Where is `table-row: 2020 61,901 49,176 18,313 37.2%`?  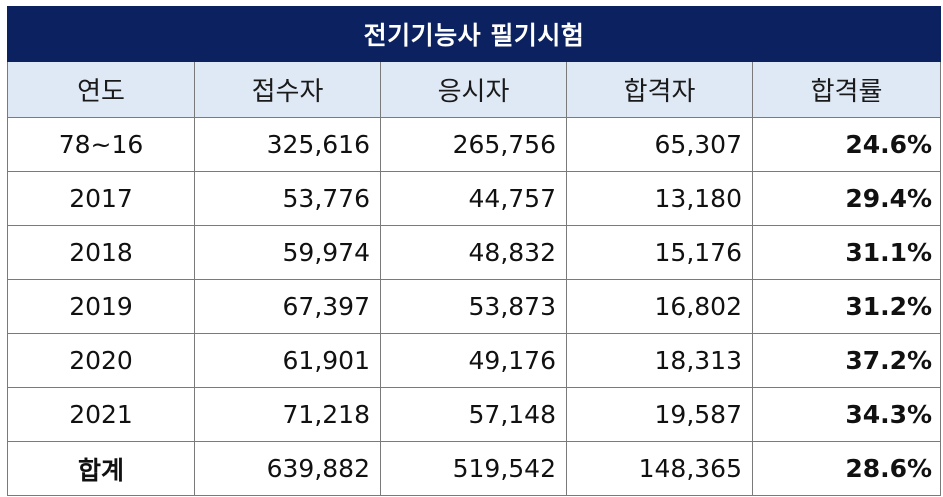 table-row: 2020 61,901 49,176 18,313 37.2% is located at coordinates (474, 360).